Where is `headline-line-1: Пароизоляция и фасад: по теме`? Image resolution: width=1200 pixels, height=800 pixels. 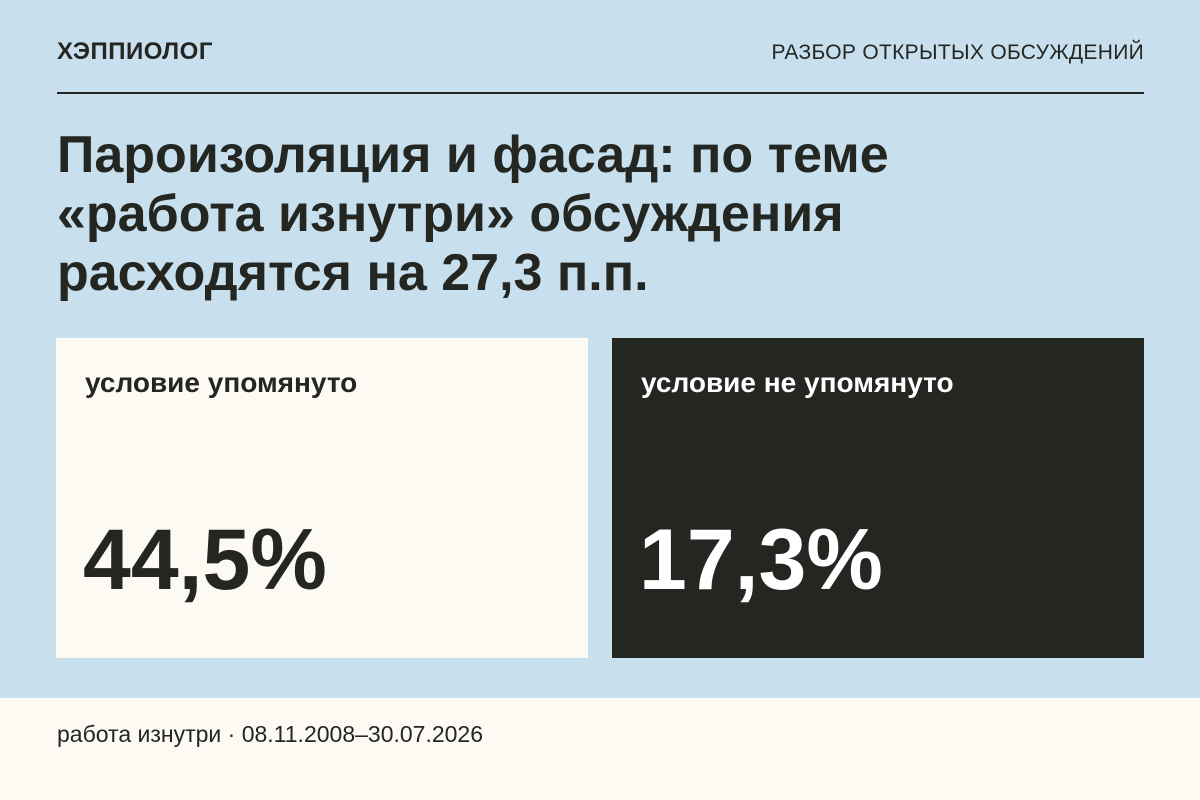
headline-line-1: Пароизоляция и фасад: по теме is located at coordinates (473, 155).